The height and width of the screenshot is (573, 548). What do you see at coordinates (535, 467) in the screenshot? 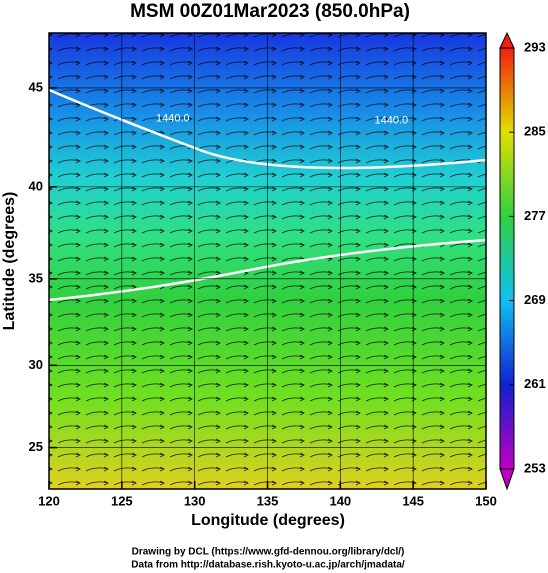
I see `colorbar-tick-label: 253` at bounding box center [535, 467].